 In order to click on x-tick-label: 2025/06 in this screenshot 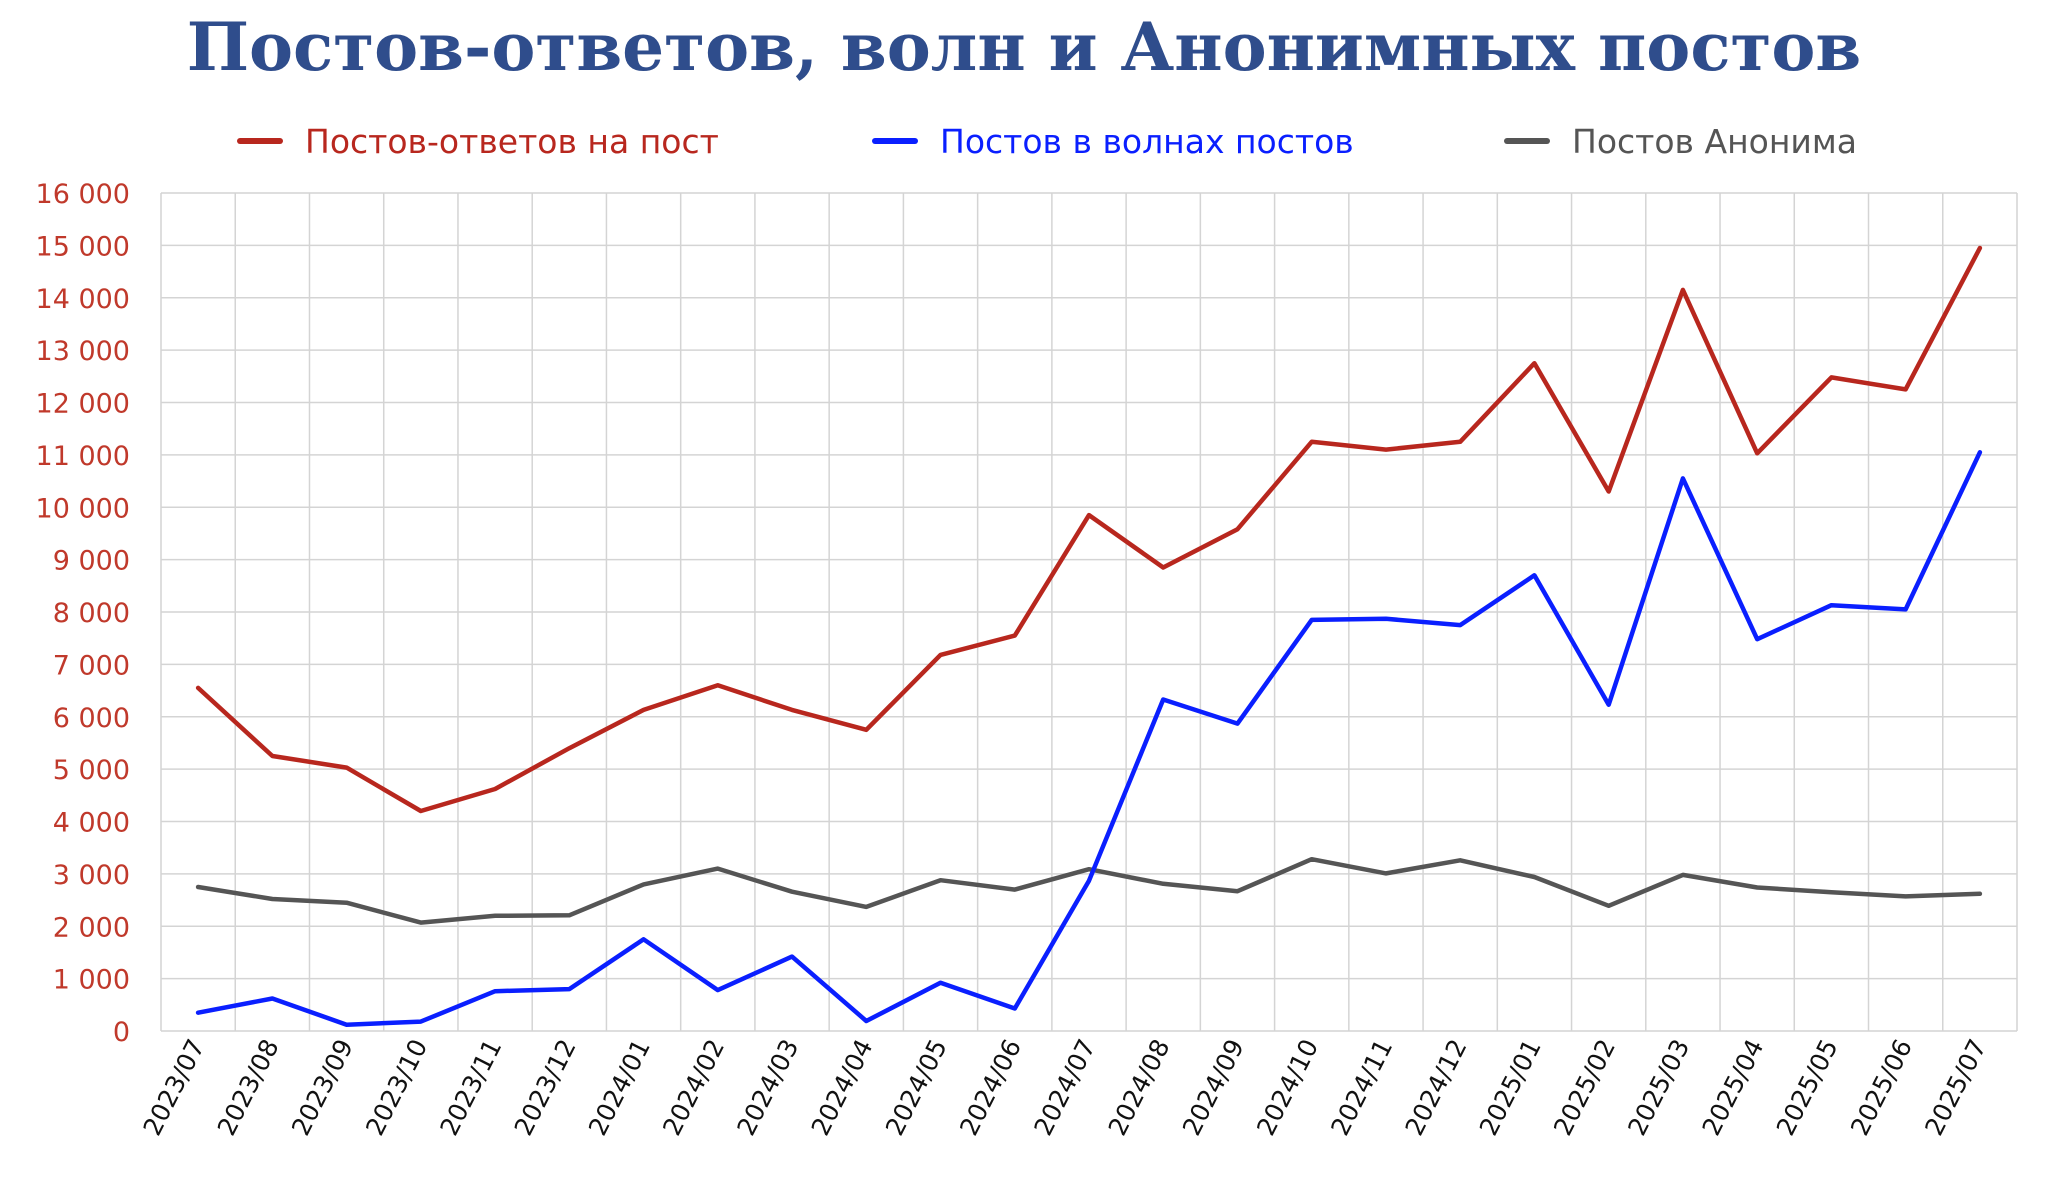, I will do `click(1881, 1088)`.